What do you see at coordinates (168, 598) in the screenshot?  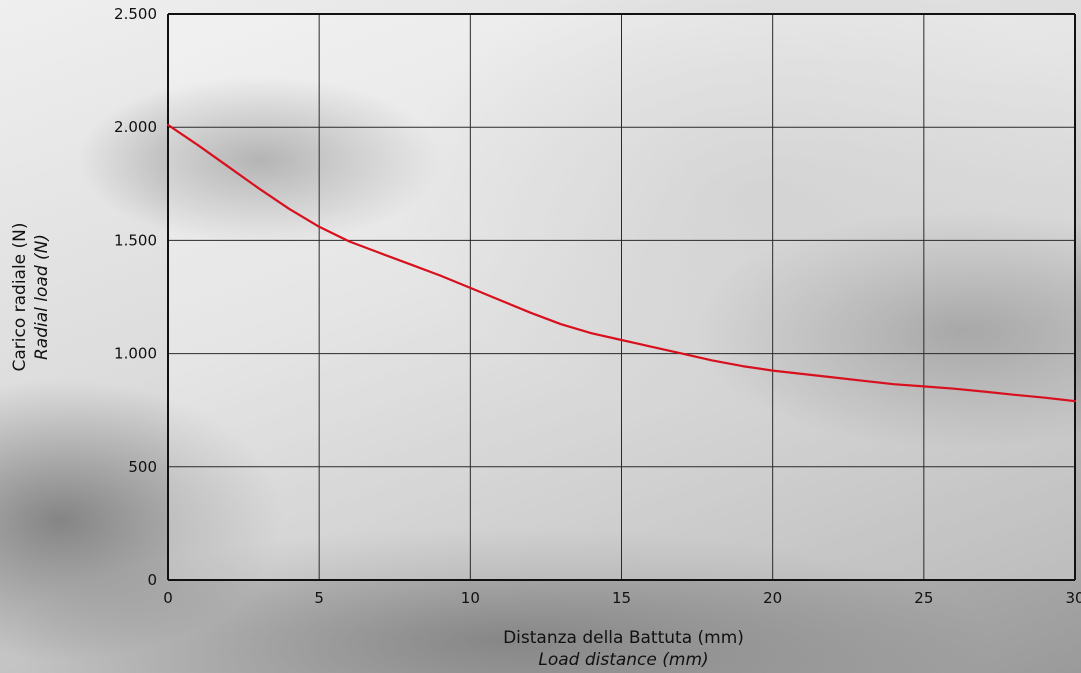 I see `x-tick-label: 0` at bounding box center [168, 598].